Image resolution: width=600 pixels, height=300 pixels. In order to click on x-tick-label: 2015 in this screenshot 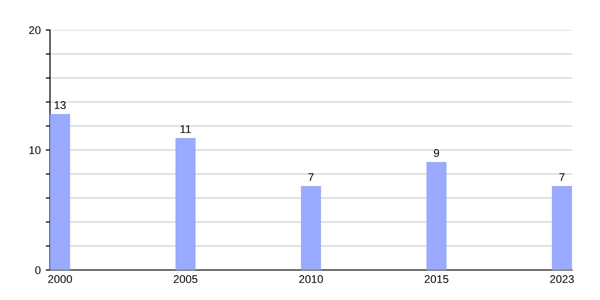, I will do `click(436, 279)`.